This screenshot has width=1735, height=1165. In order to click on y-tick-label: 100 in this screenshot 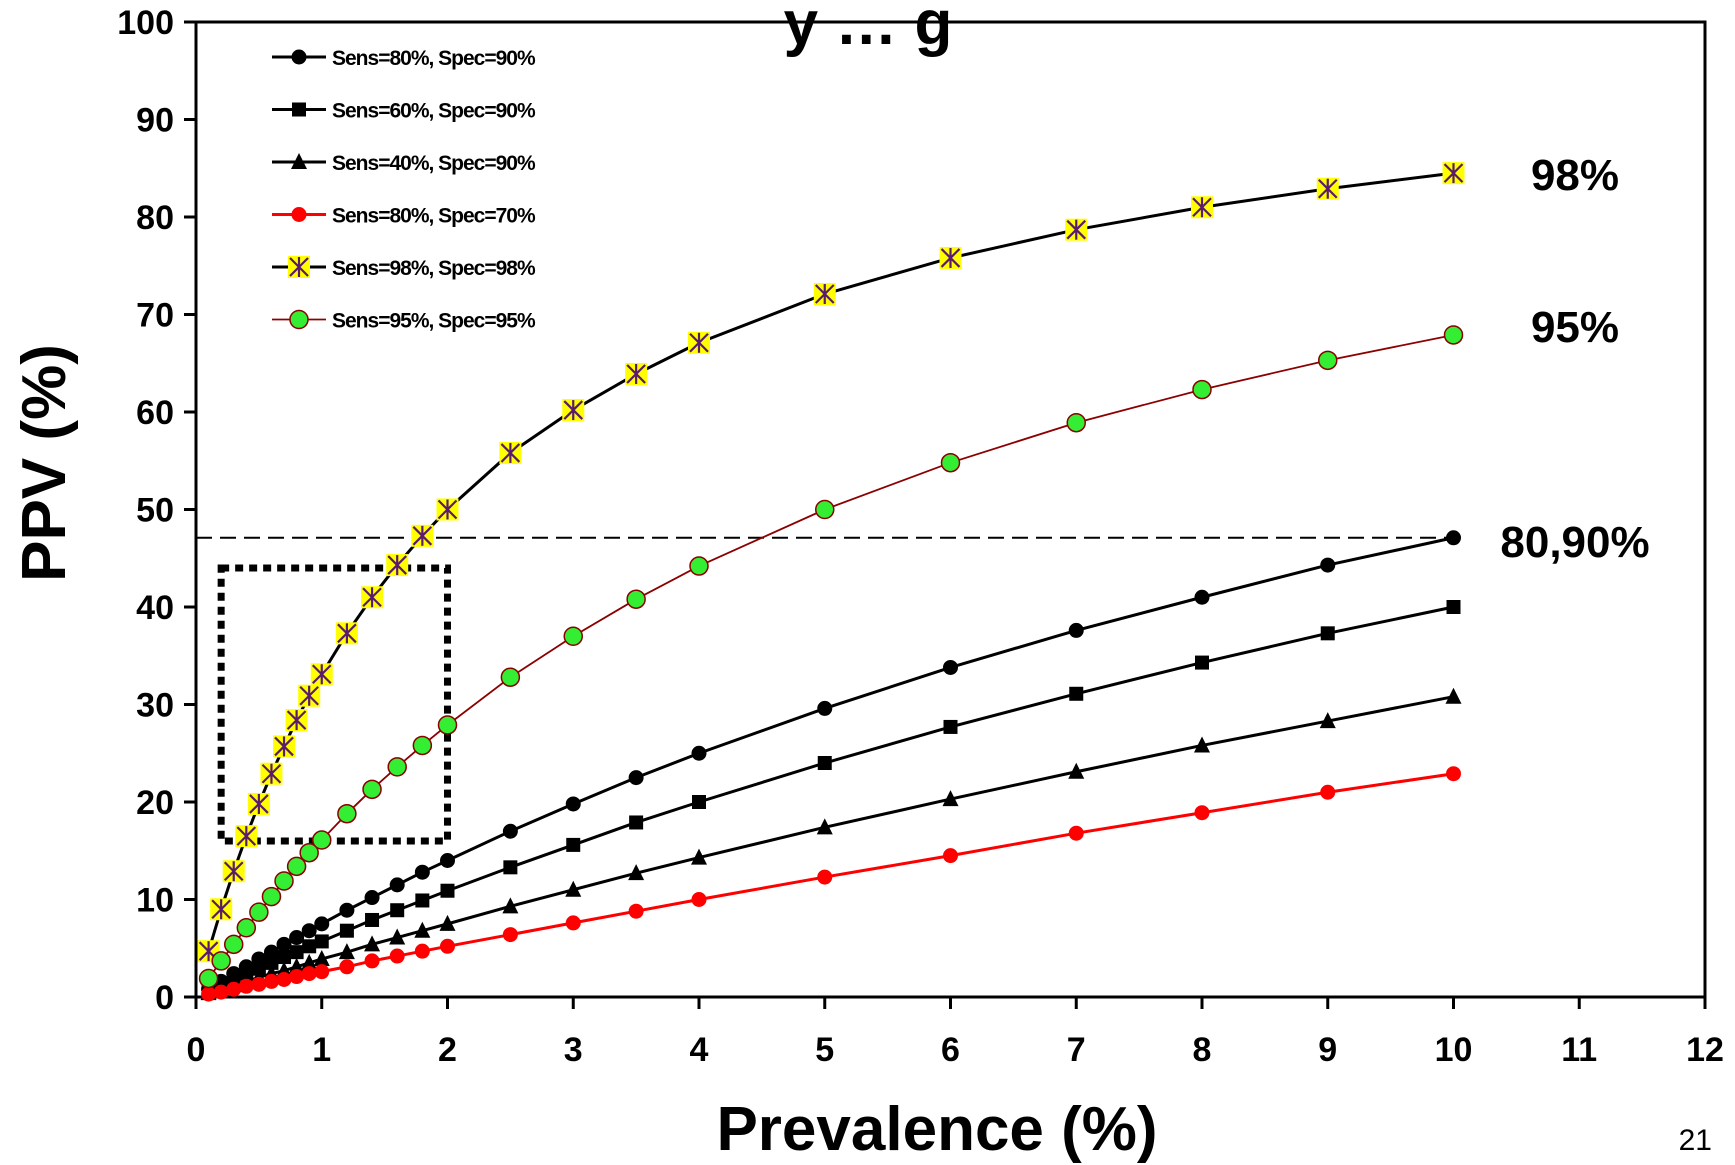, I will do `click(145, 23)`.